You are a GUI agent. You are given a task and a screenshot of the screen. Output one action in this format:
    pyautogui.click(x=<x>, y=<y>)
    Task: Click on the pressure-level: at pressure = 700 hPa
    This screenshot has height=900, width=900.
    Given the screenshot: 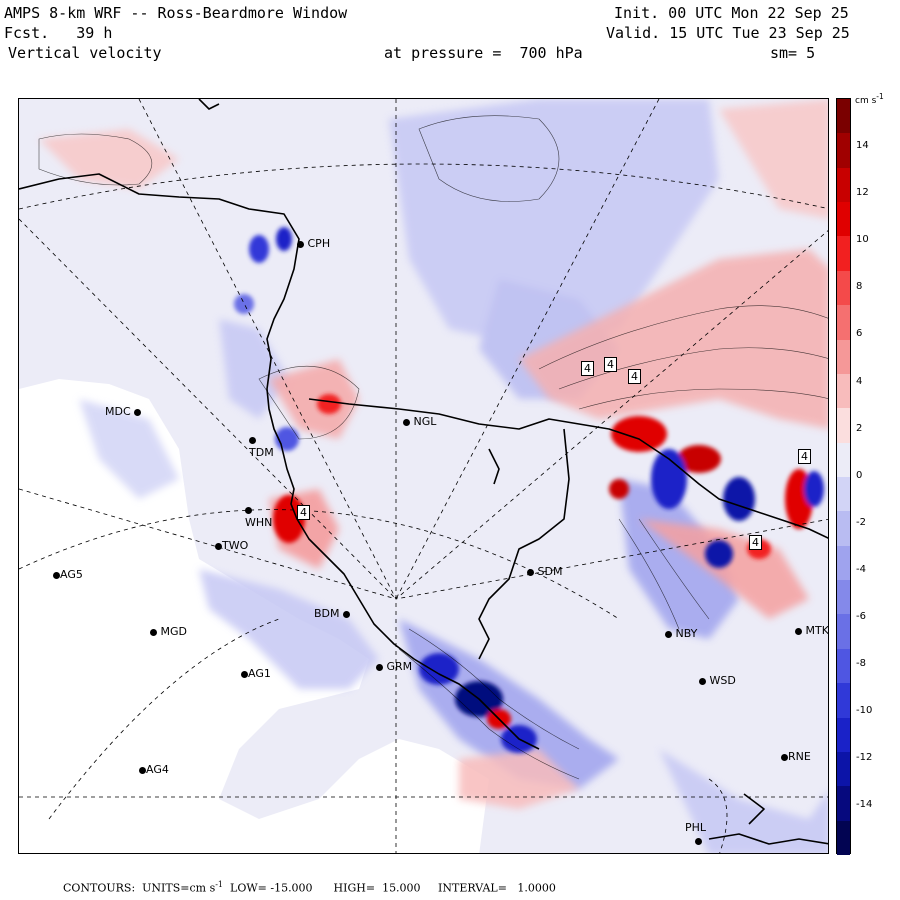 What is the action you would take?
    pyautogui.click(x=483, y=53)
    